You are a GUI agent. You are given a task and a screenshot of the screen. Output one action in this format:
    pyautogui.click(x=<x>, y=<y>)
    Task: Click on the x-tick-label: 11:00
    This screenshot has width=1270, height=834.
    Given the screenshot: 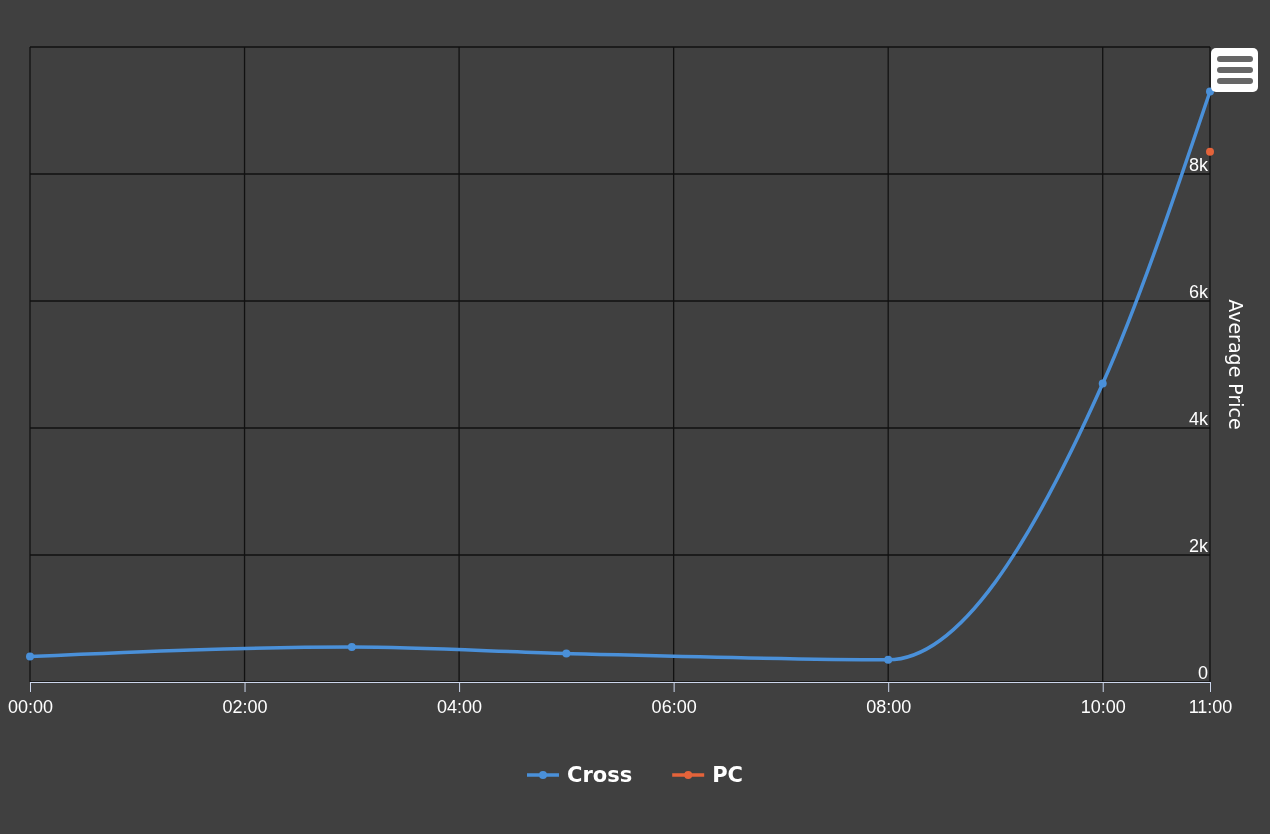 What is the action you would take?
    pyautogui.click(x=1210, y=706)
    